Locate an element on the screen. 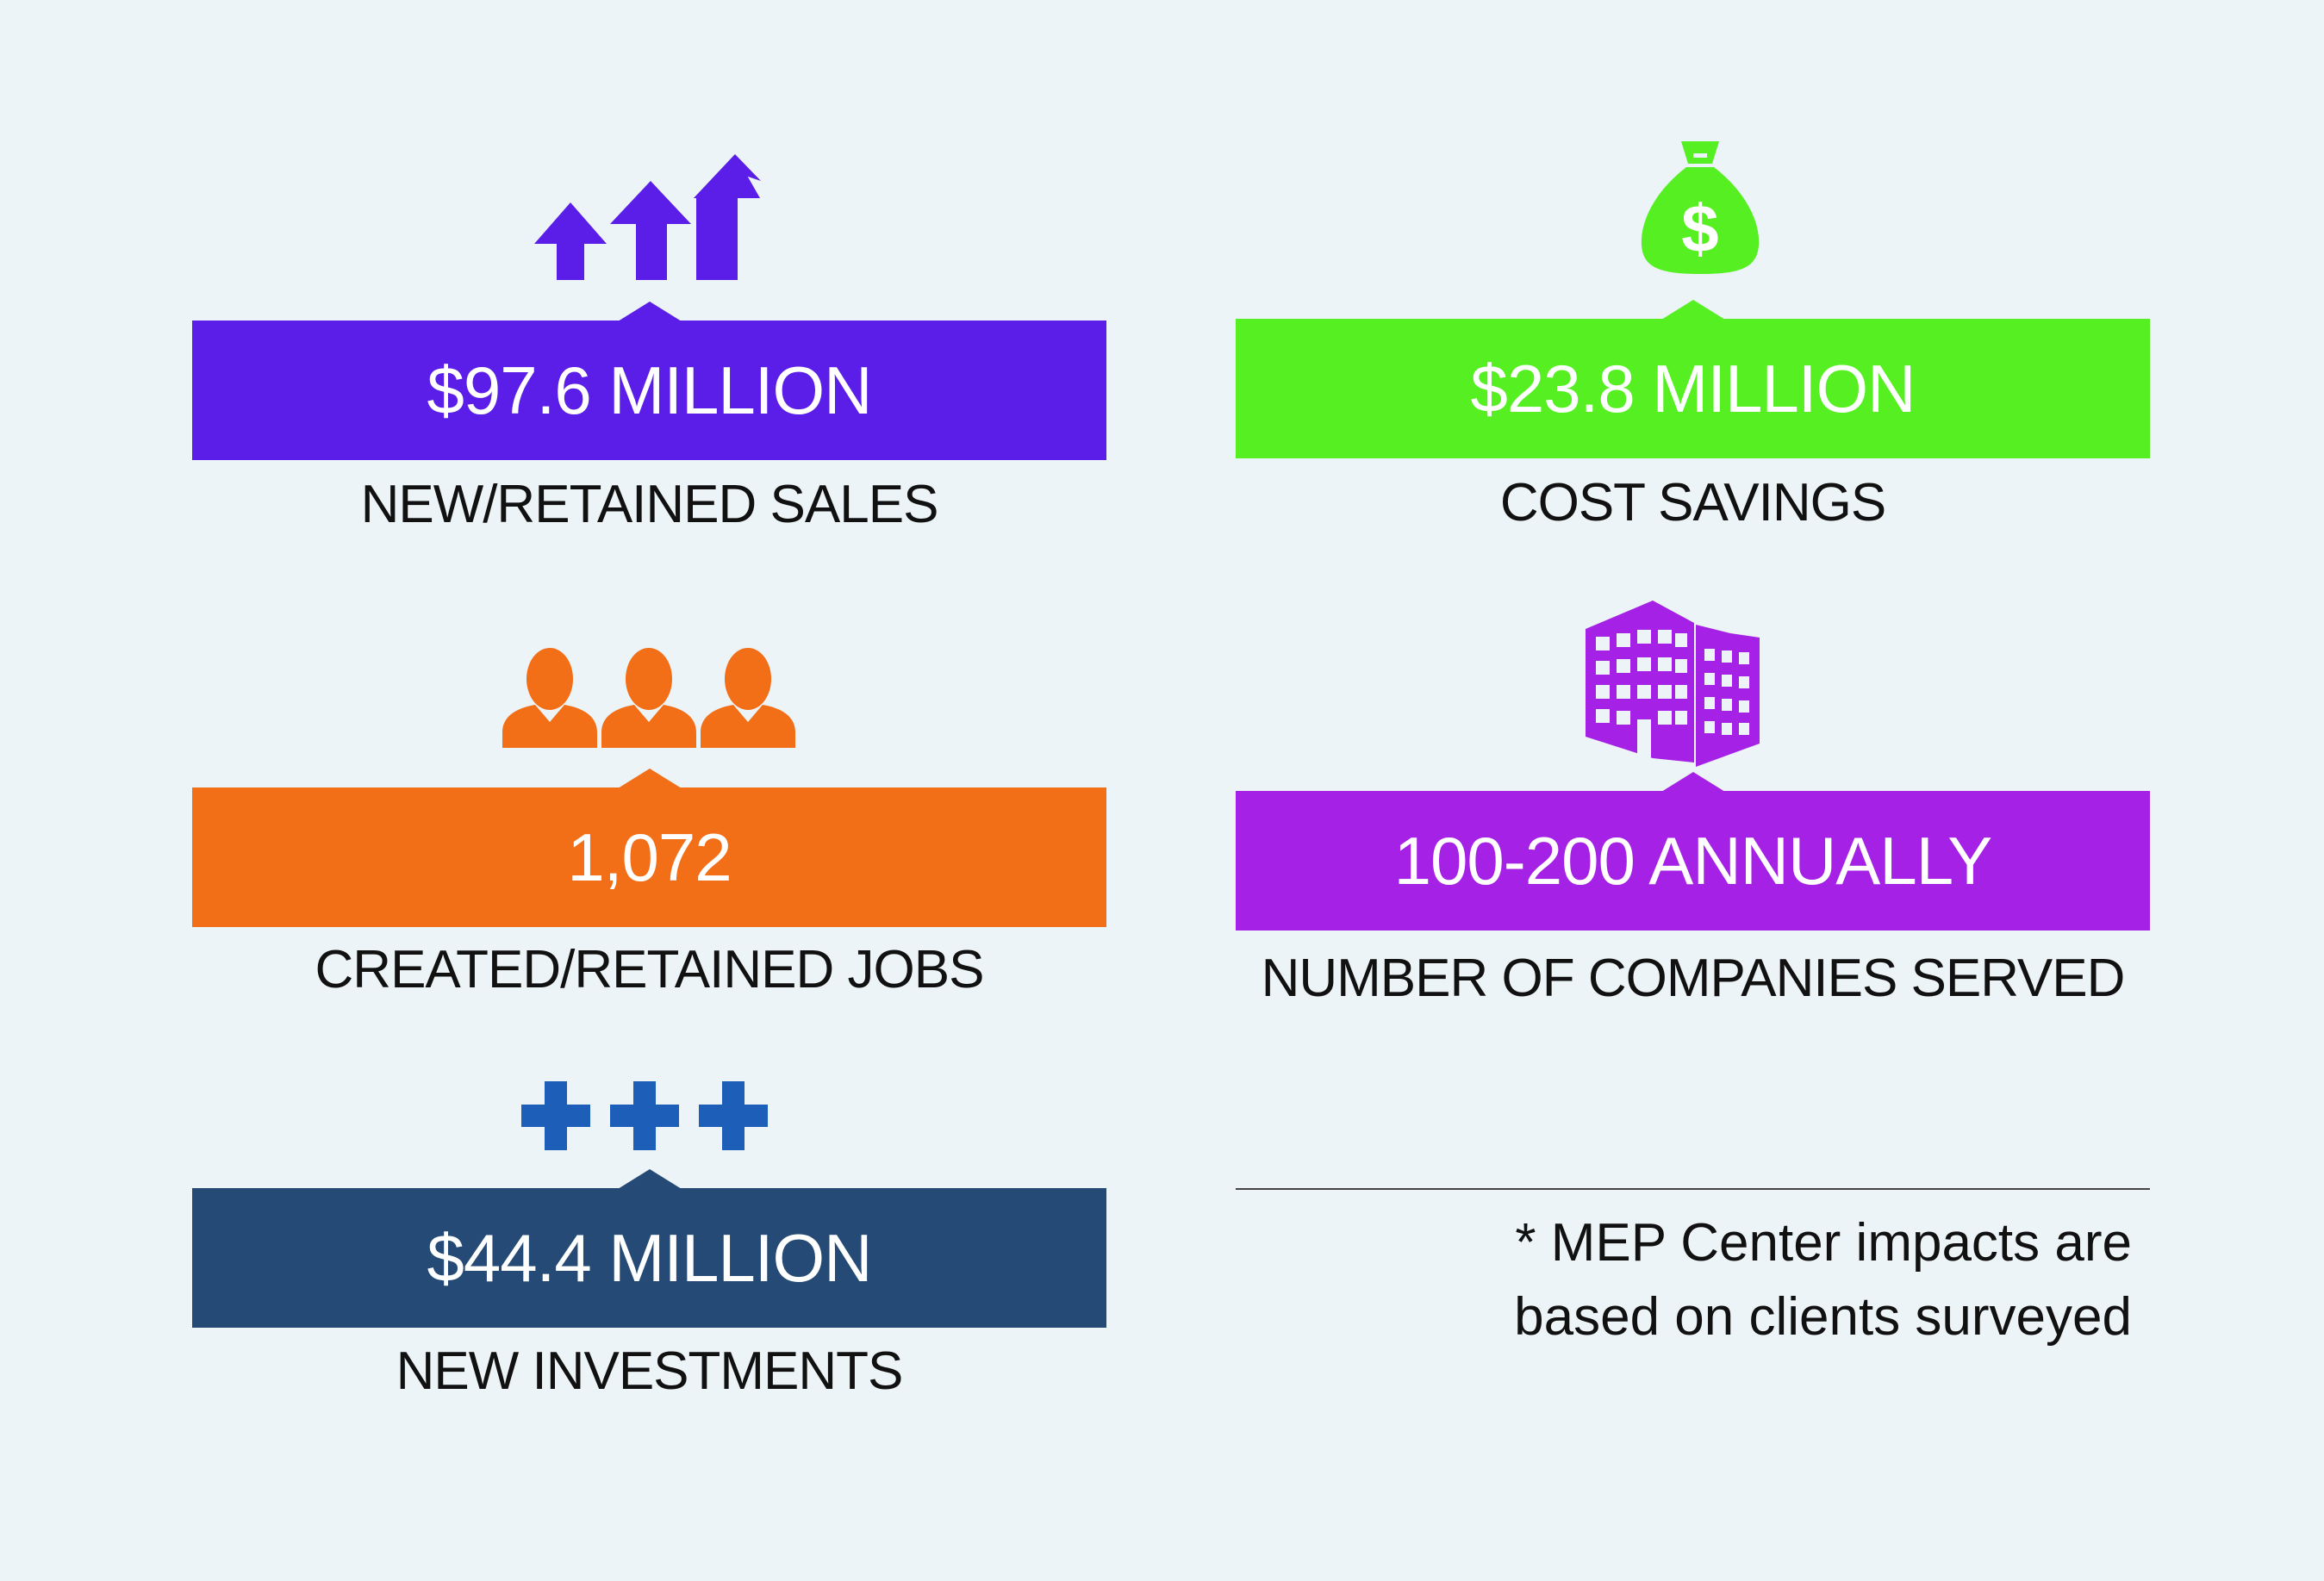  jobs-value-banner: 1,072 is located at coordinates (649, 848).